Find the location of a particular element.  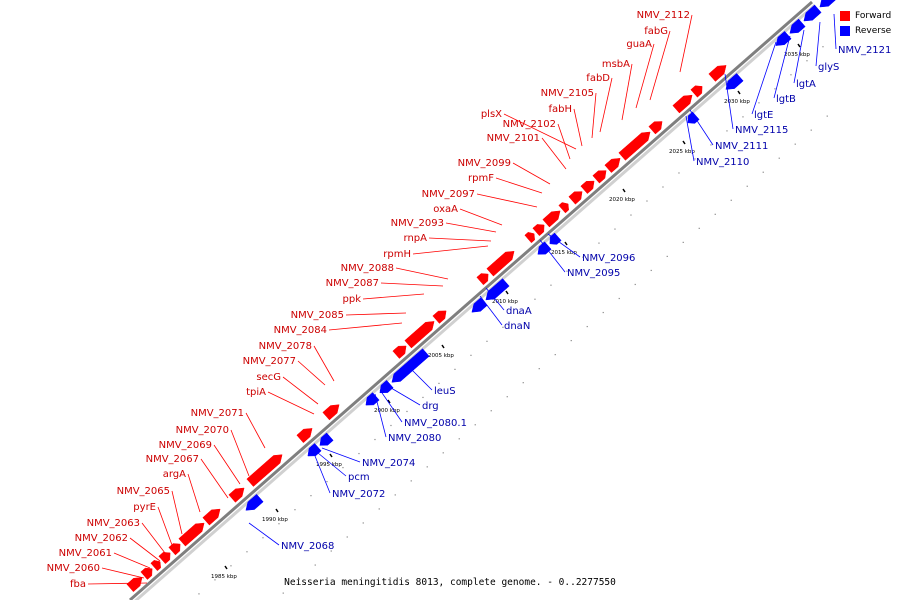

forward-gene-label-nmv-2069: NMV_2069 is located at coordinates (185, 445).